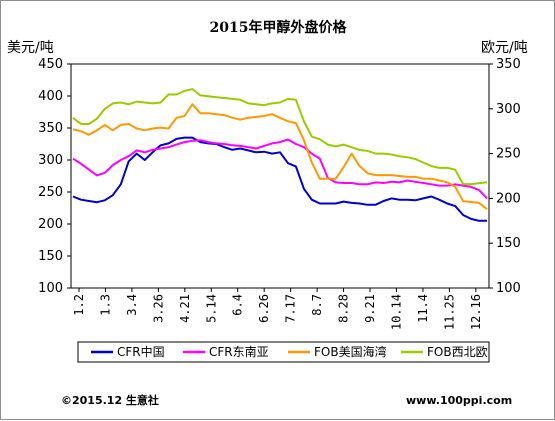 This screenshot has height=421, width=555. What do you see at coordinates (508, 109) in the screenshot?
I see `right-tick-label: 300` at bounding box center [508, 109].